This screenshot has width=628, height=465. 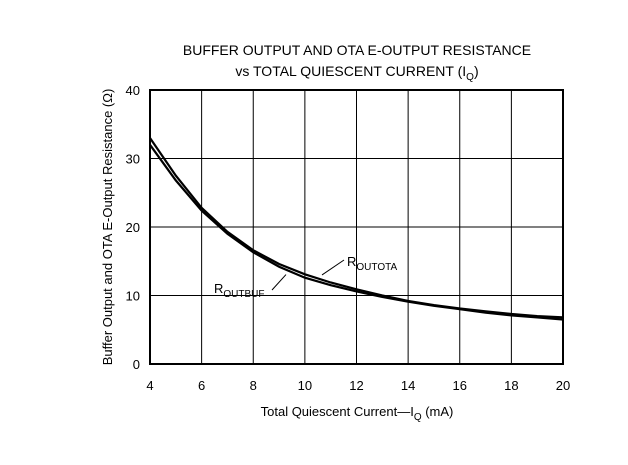 What do you see at coordinates (337, 411) in the screenshot?
I see `x-axis-label-prefix: Total Quiescent Current—I` at bounding box center [337, 411].